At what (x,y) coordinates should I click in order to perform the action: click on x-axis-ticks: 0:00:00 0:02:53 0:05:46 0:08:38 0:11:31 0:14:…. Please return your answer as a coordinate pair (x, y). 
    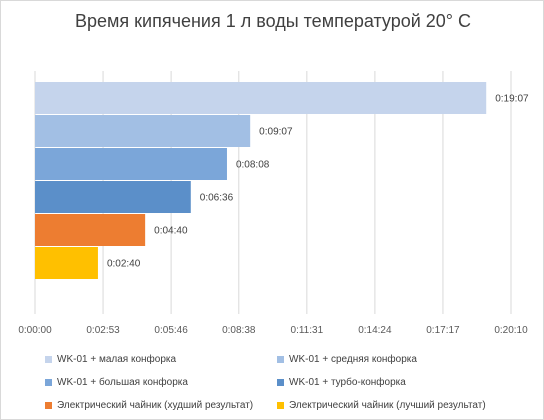
    Looking at the image, I should click on (273, 330).